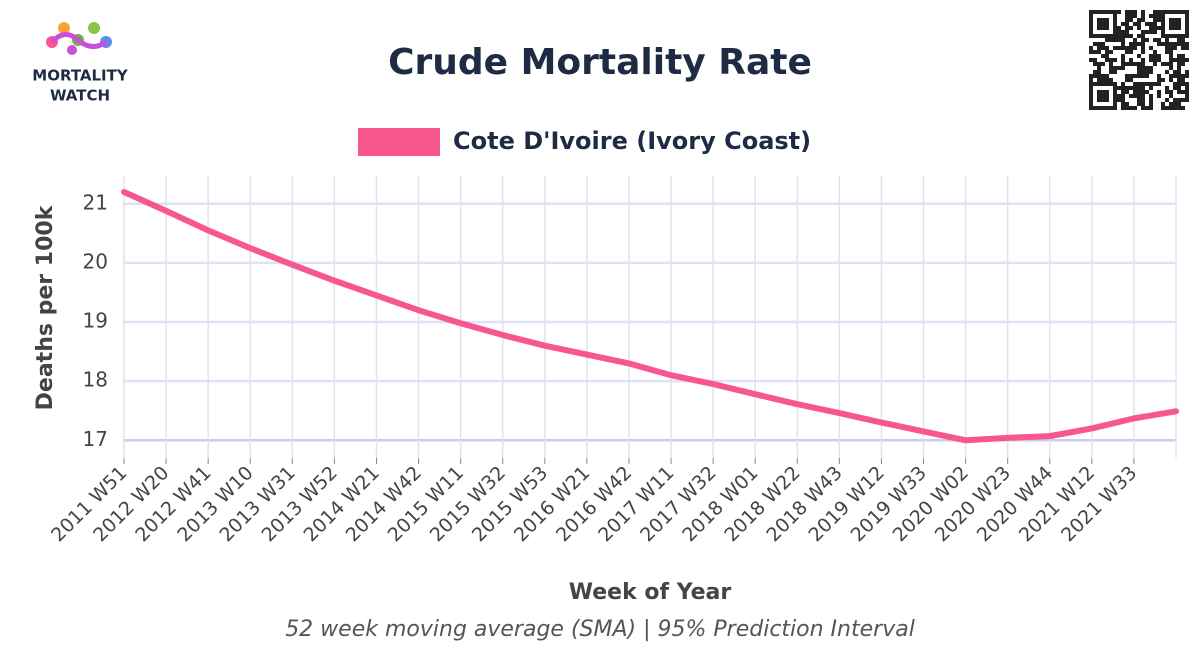 The height and width of the screenshot is (670, 1200). I want to click on y-axis-label: Deaths per 100k, so click(45, 307).